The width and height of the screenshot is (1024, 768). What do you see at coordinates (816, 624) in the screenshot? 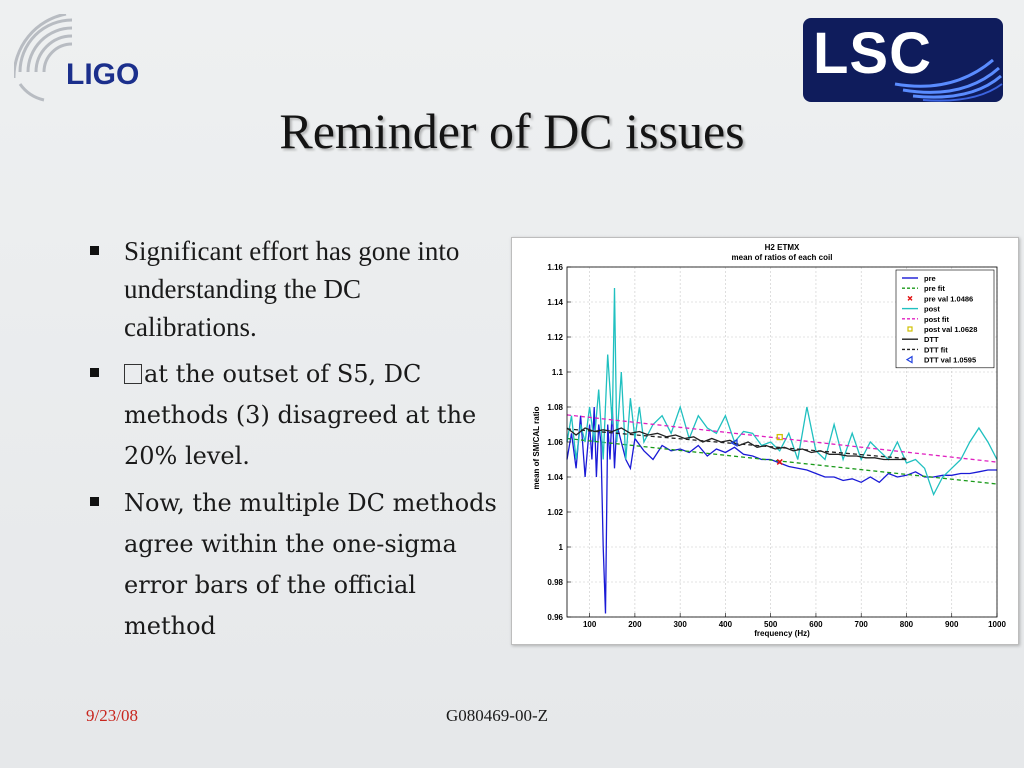
I see `x-tick-label: 600` at bounding box center [816, 624].